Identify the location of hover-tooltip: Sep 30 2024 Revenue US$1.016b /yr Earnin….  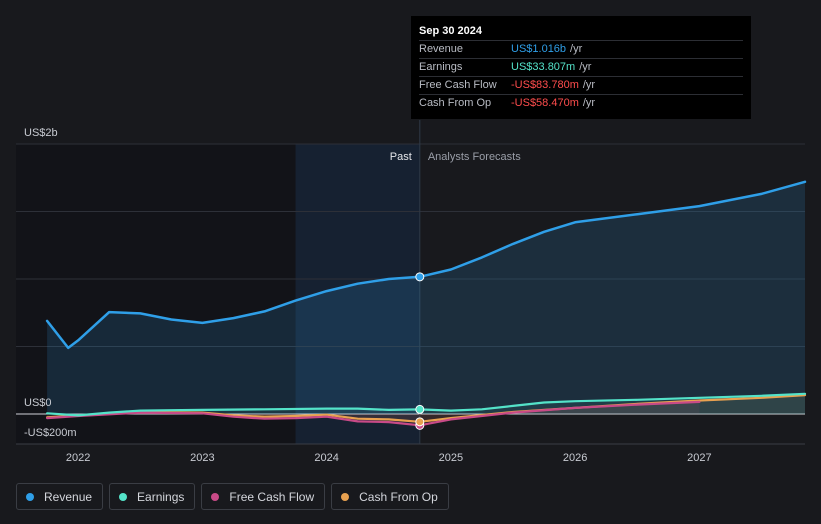
(581, 67).